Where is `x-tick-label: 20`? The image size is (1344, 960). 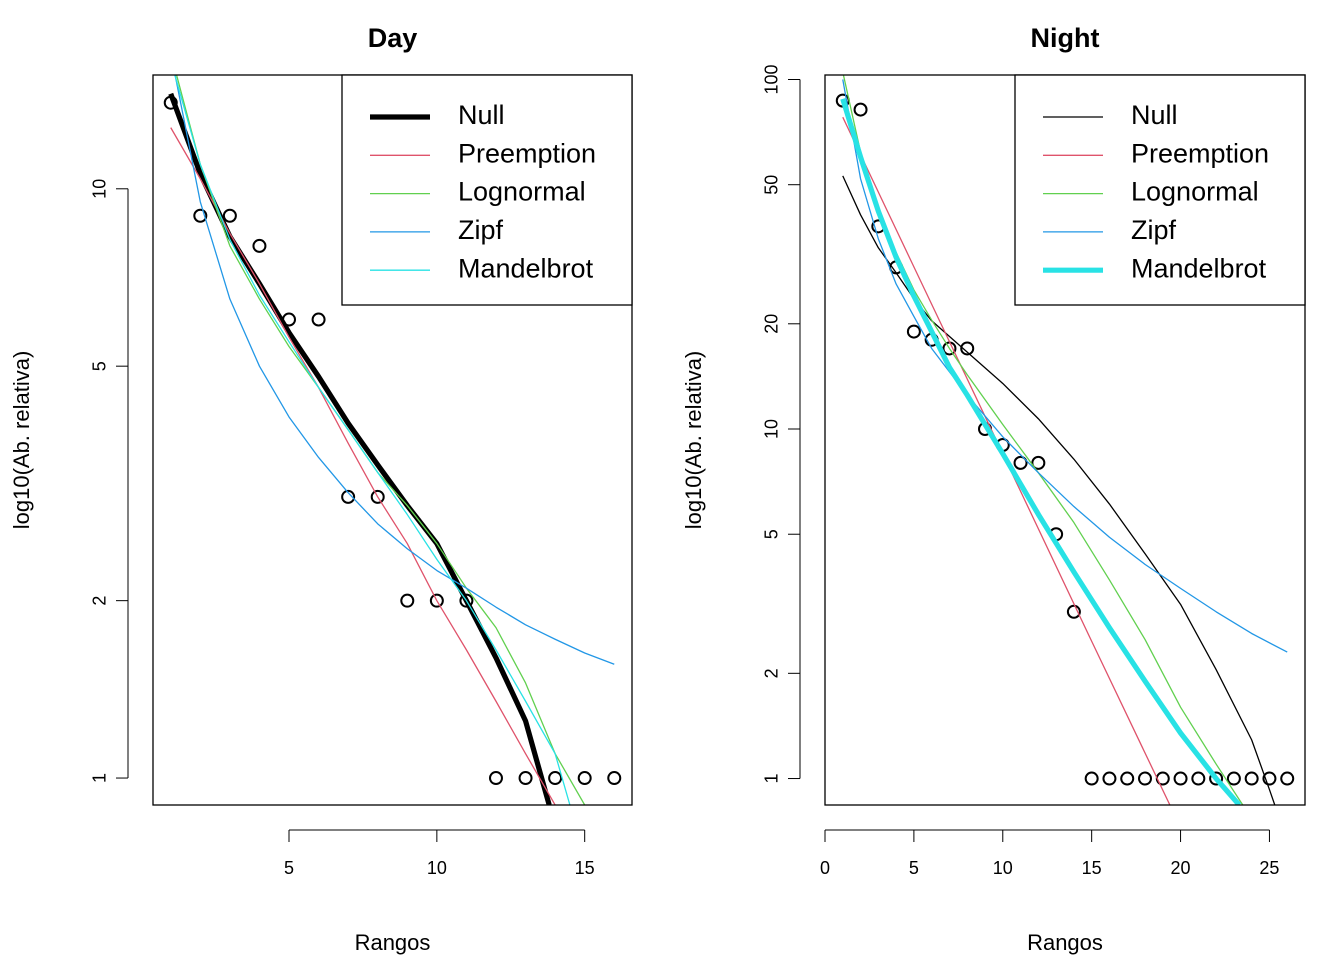 x-tick-label: 20 is located at coordinates (1181, 868).